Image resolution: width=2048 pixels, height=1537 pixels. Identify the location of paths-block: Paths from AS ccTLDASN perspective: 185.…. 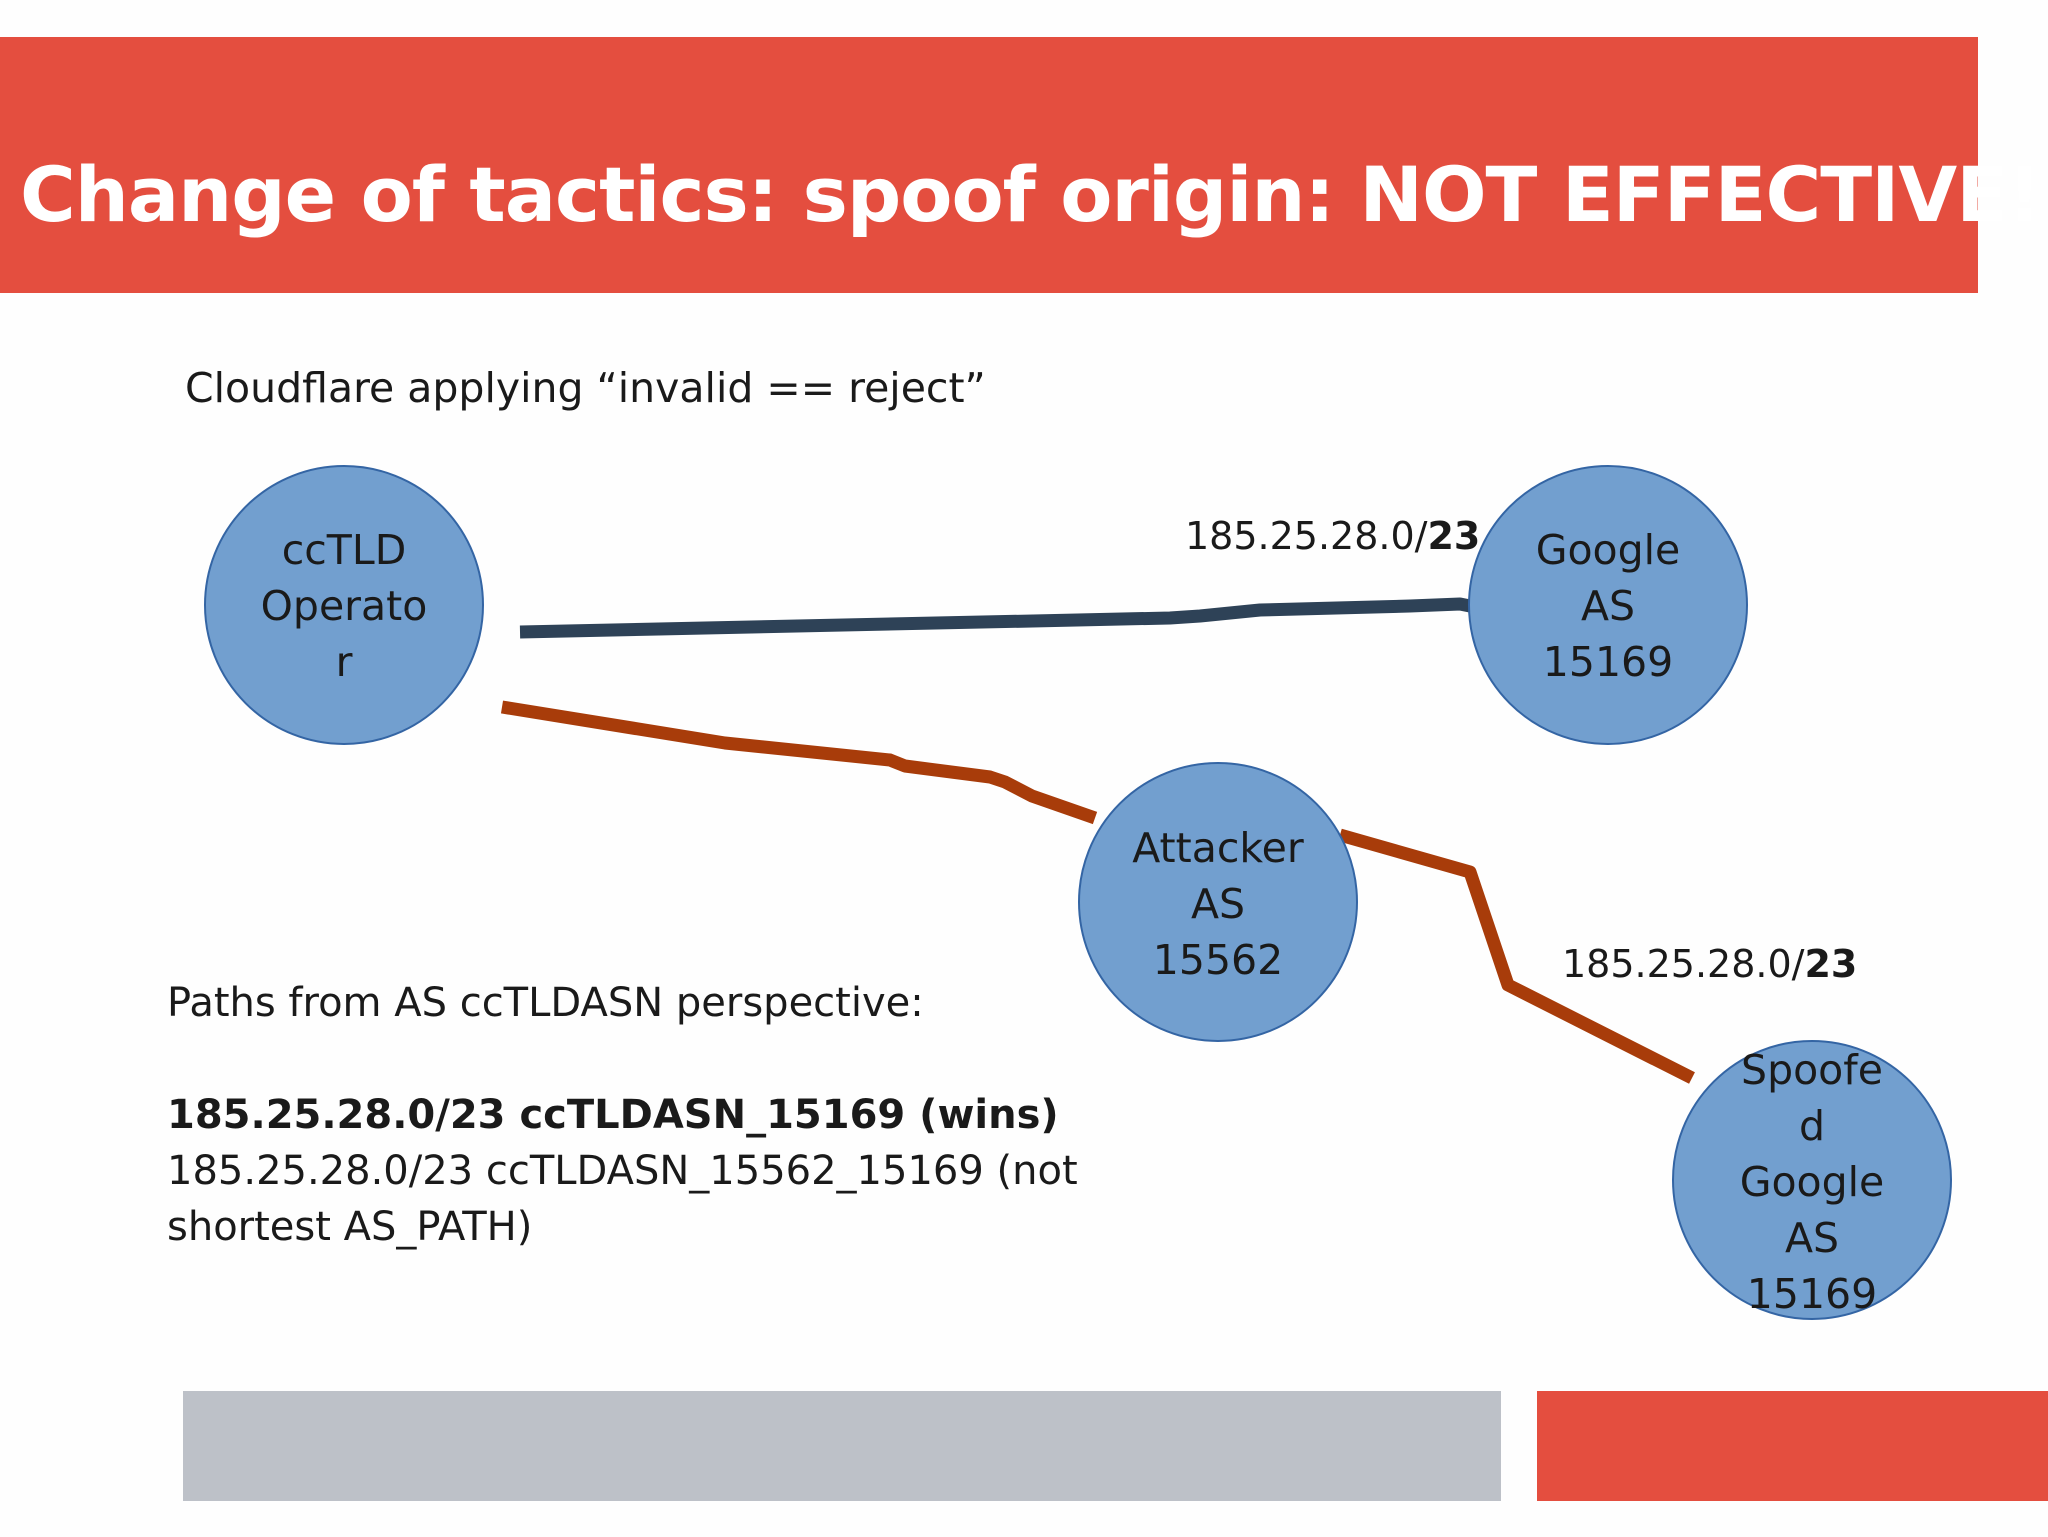
(697, 1115).